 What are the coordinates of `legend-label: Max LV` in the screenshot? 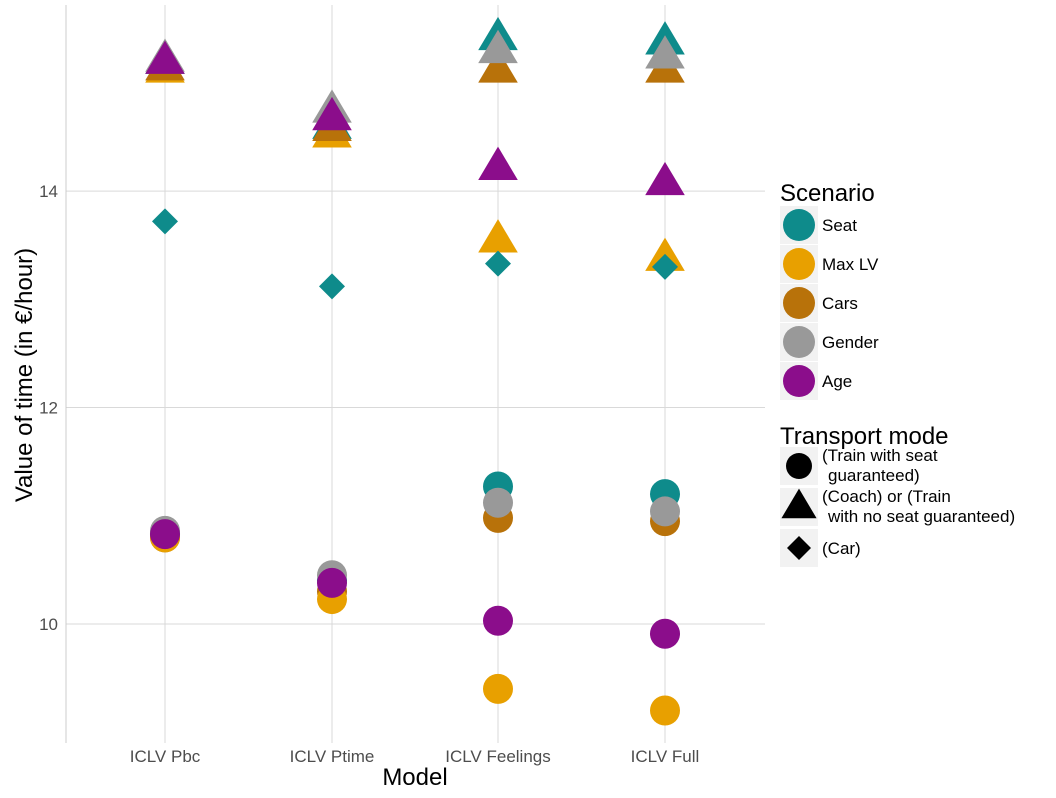 It's located at (850, 264).